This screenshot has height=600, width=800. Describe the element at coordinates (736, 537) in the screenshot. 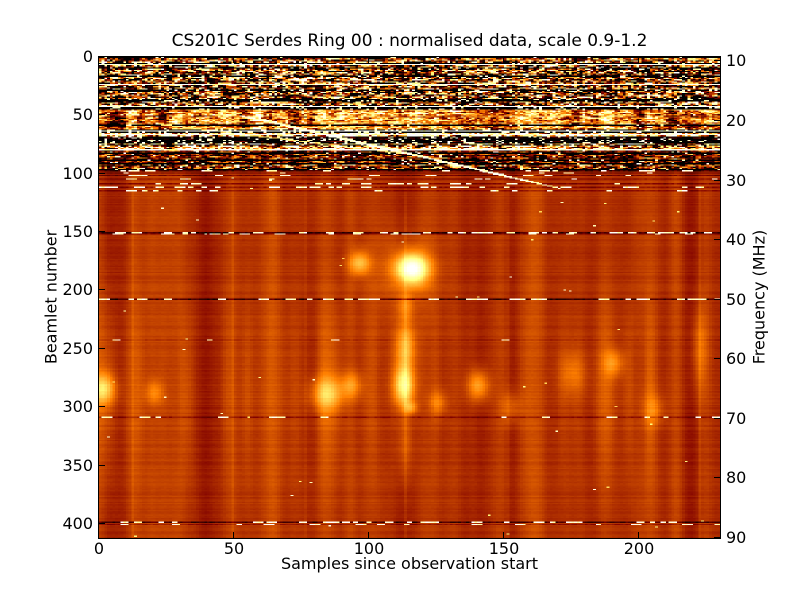

I see `y-right-tick-label: 90` at that location.